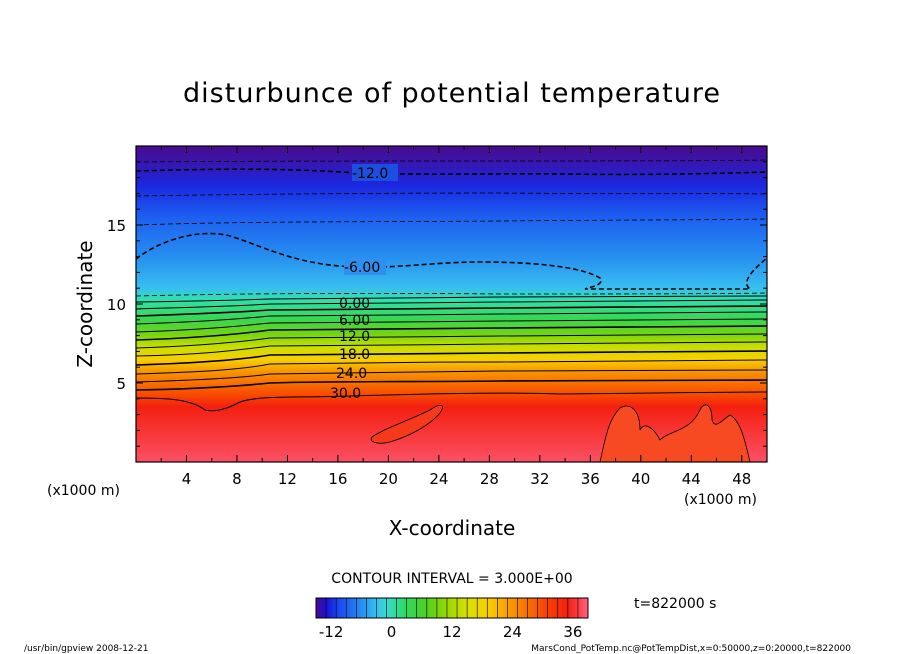  What do you see at coordinates (452, 93) in the screenshot?
I see `chart-title: disturbunce of potential temperature` at bounding box center [452, 93].